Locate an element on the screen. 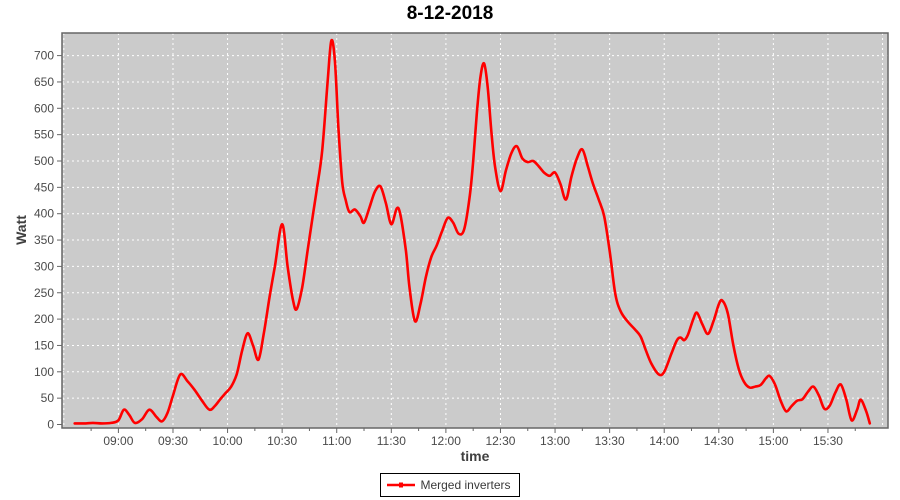  svg-text: 13:00 is located at coordinates (555, 441).